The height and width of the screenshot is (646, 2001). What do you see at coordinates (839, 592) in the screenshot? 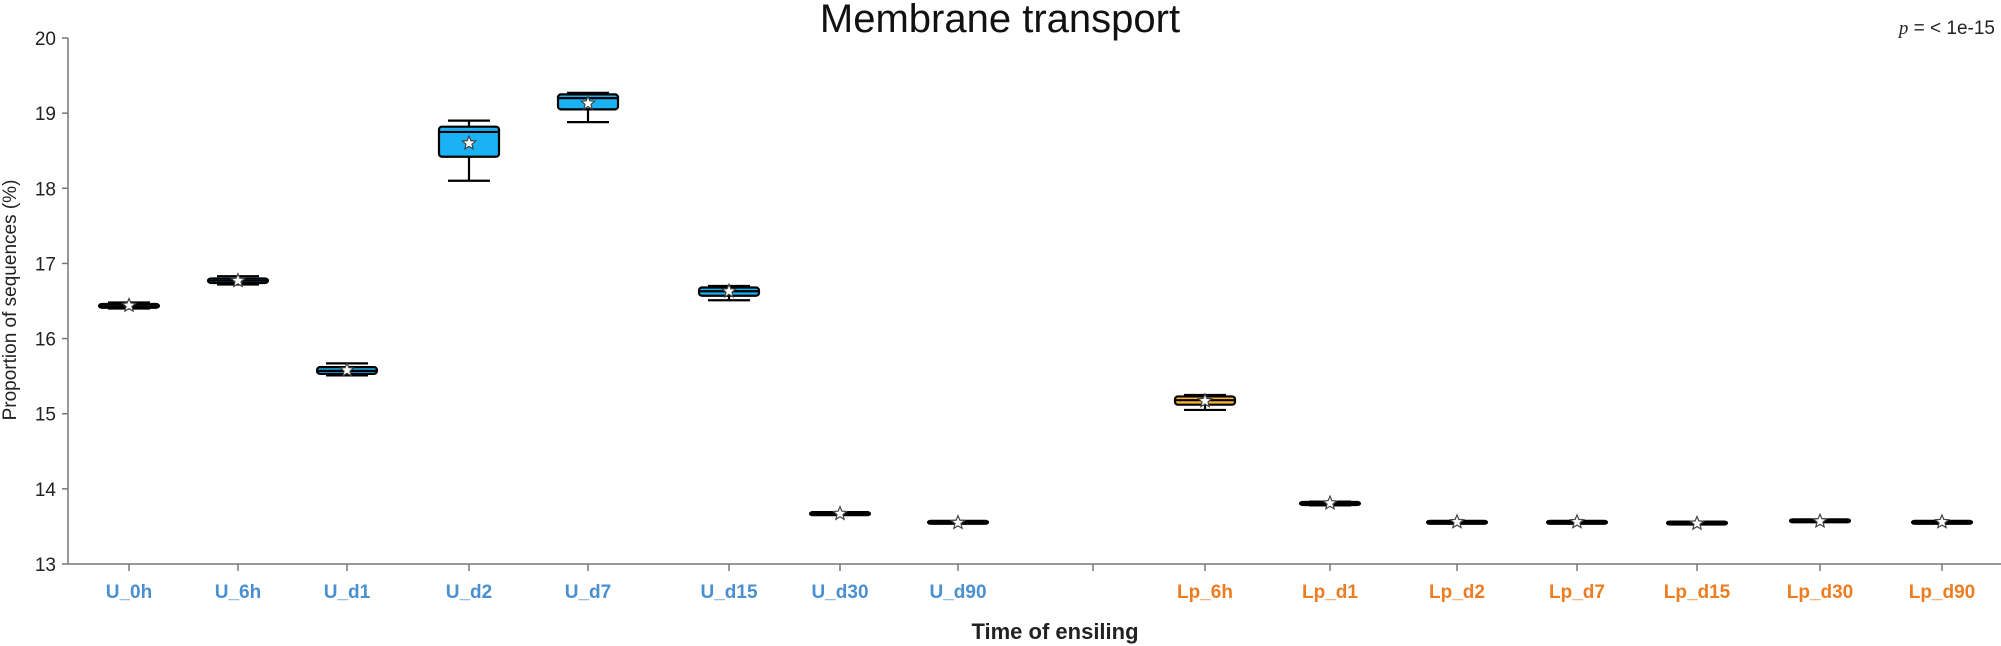
I see `x-tick-label: U_d30` at bounding box center [839, 592].